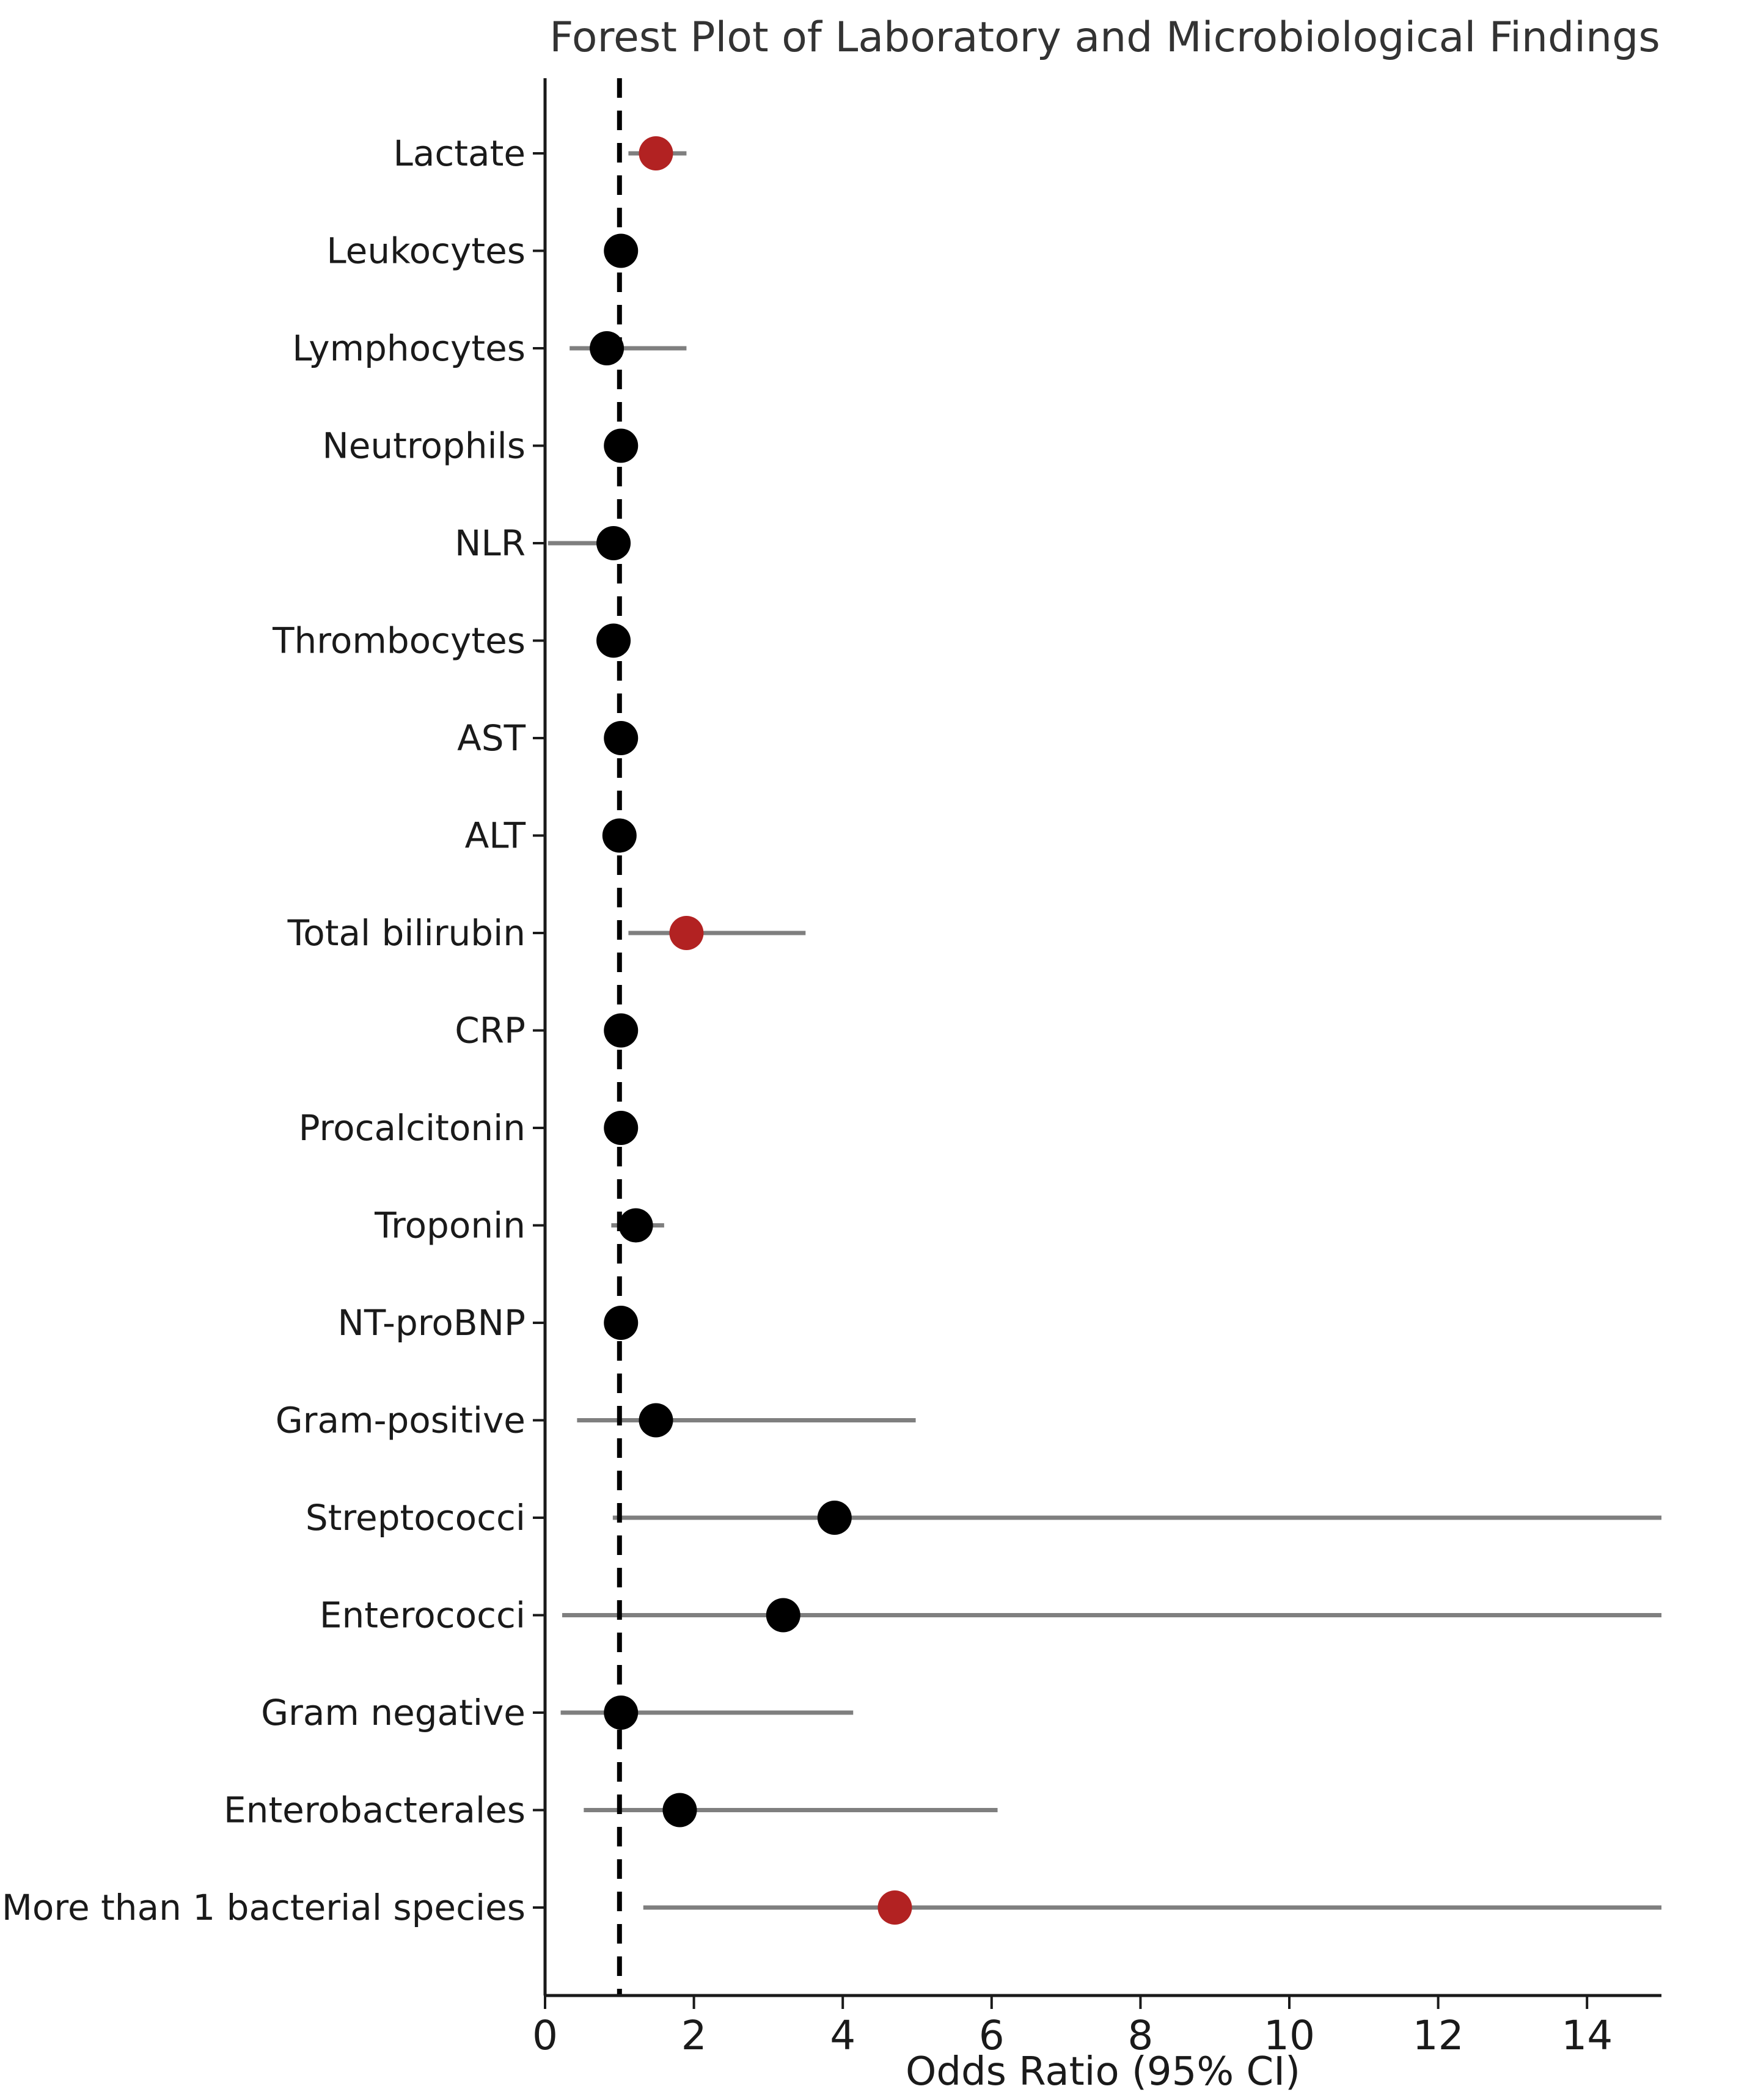 The width and height of the screenshot is (1747, 2100). I want to click on or-marker-streptococci, so click(834, 1518).